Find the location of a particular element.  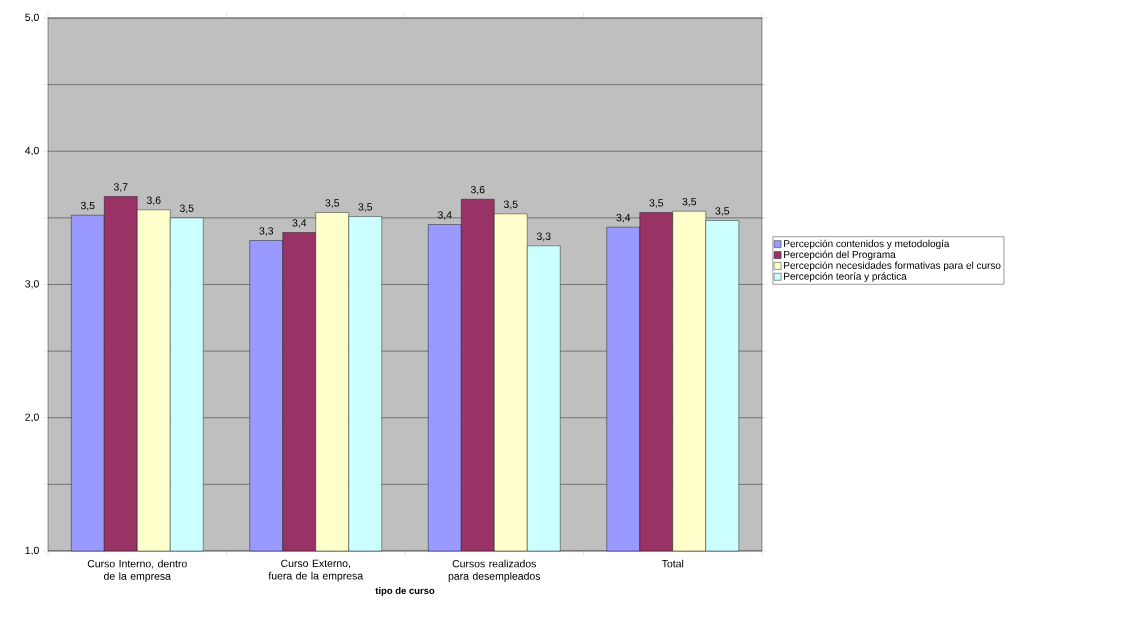

y-tick-label: 2,0 is located at coordinates (32, 418).